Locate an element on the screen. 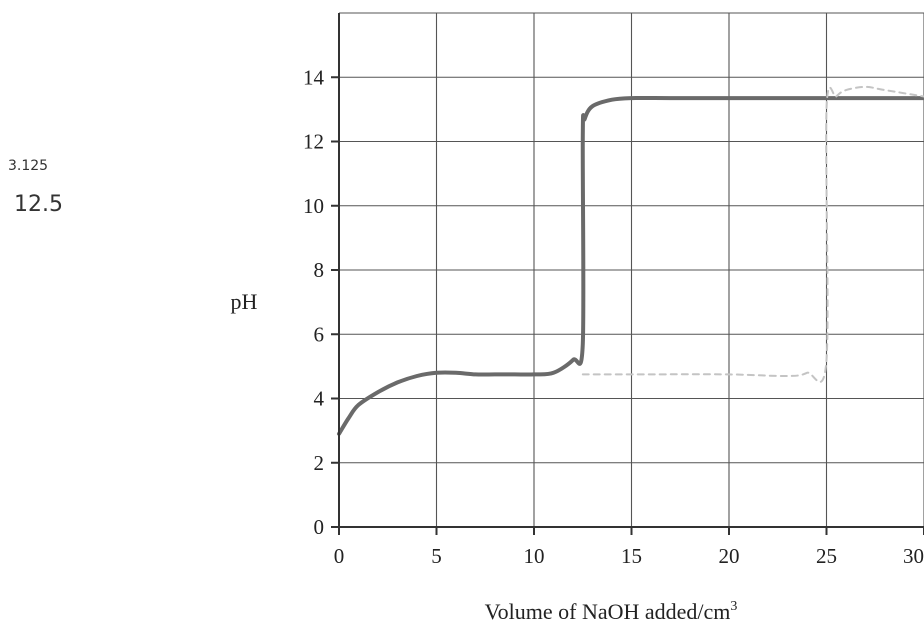  x-tick-label: 25 is located at coordinates (826, 556).